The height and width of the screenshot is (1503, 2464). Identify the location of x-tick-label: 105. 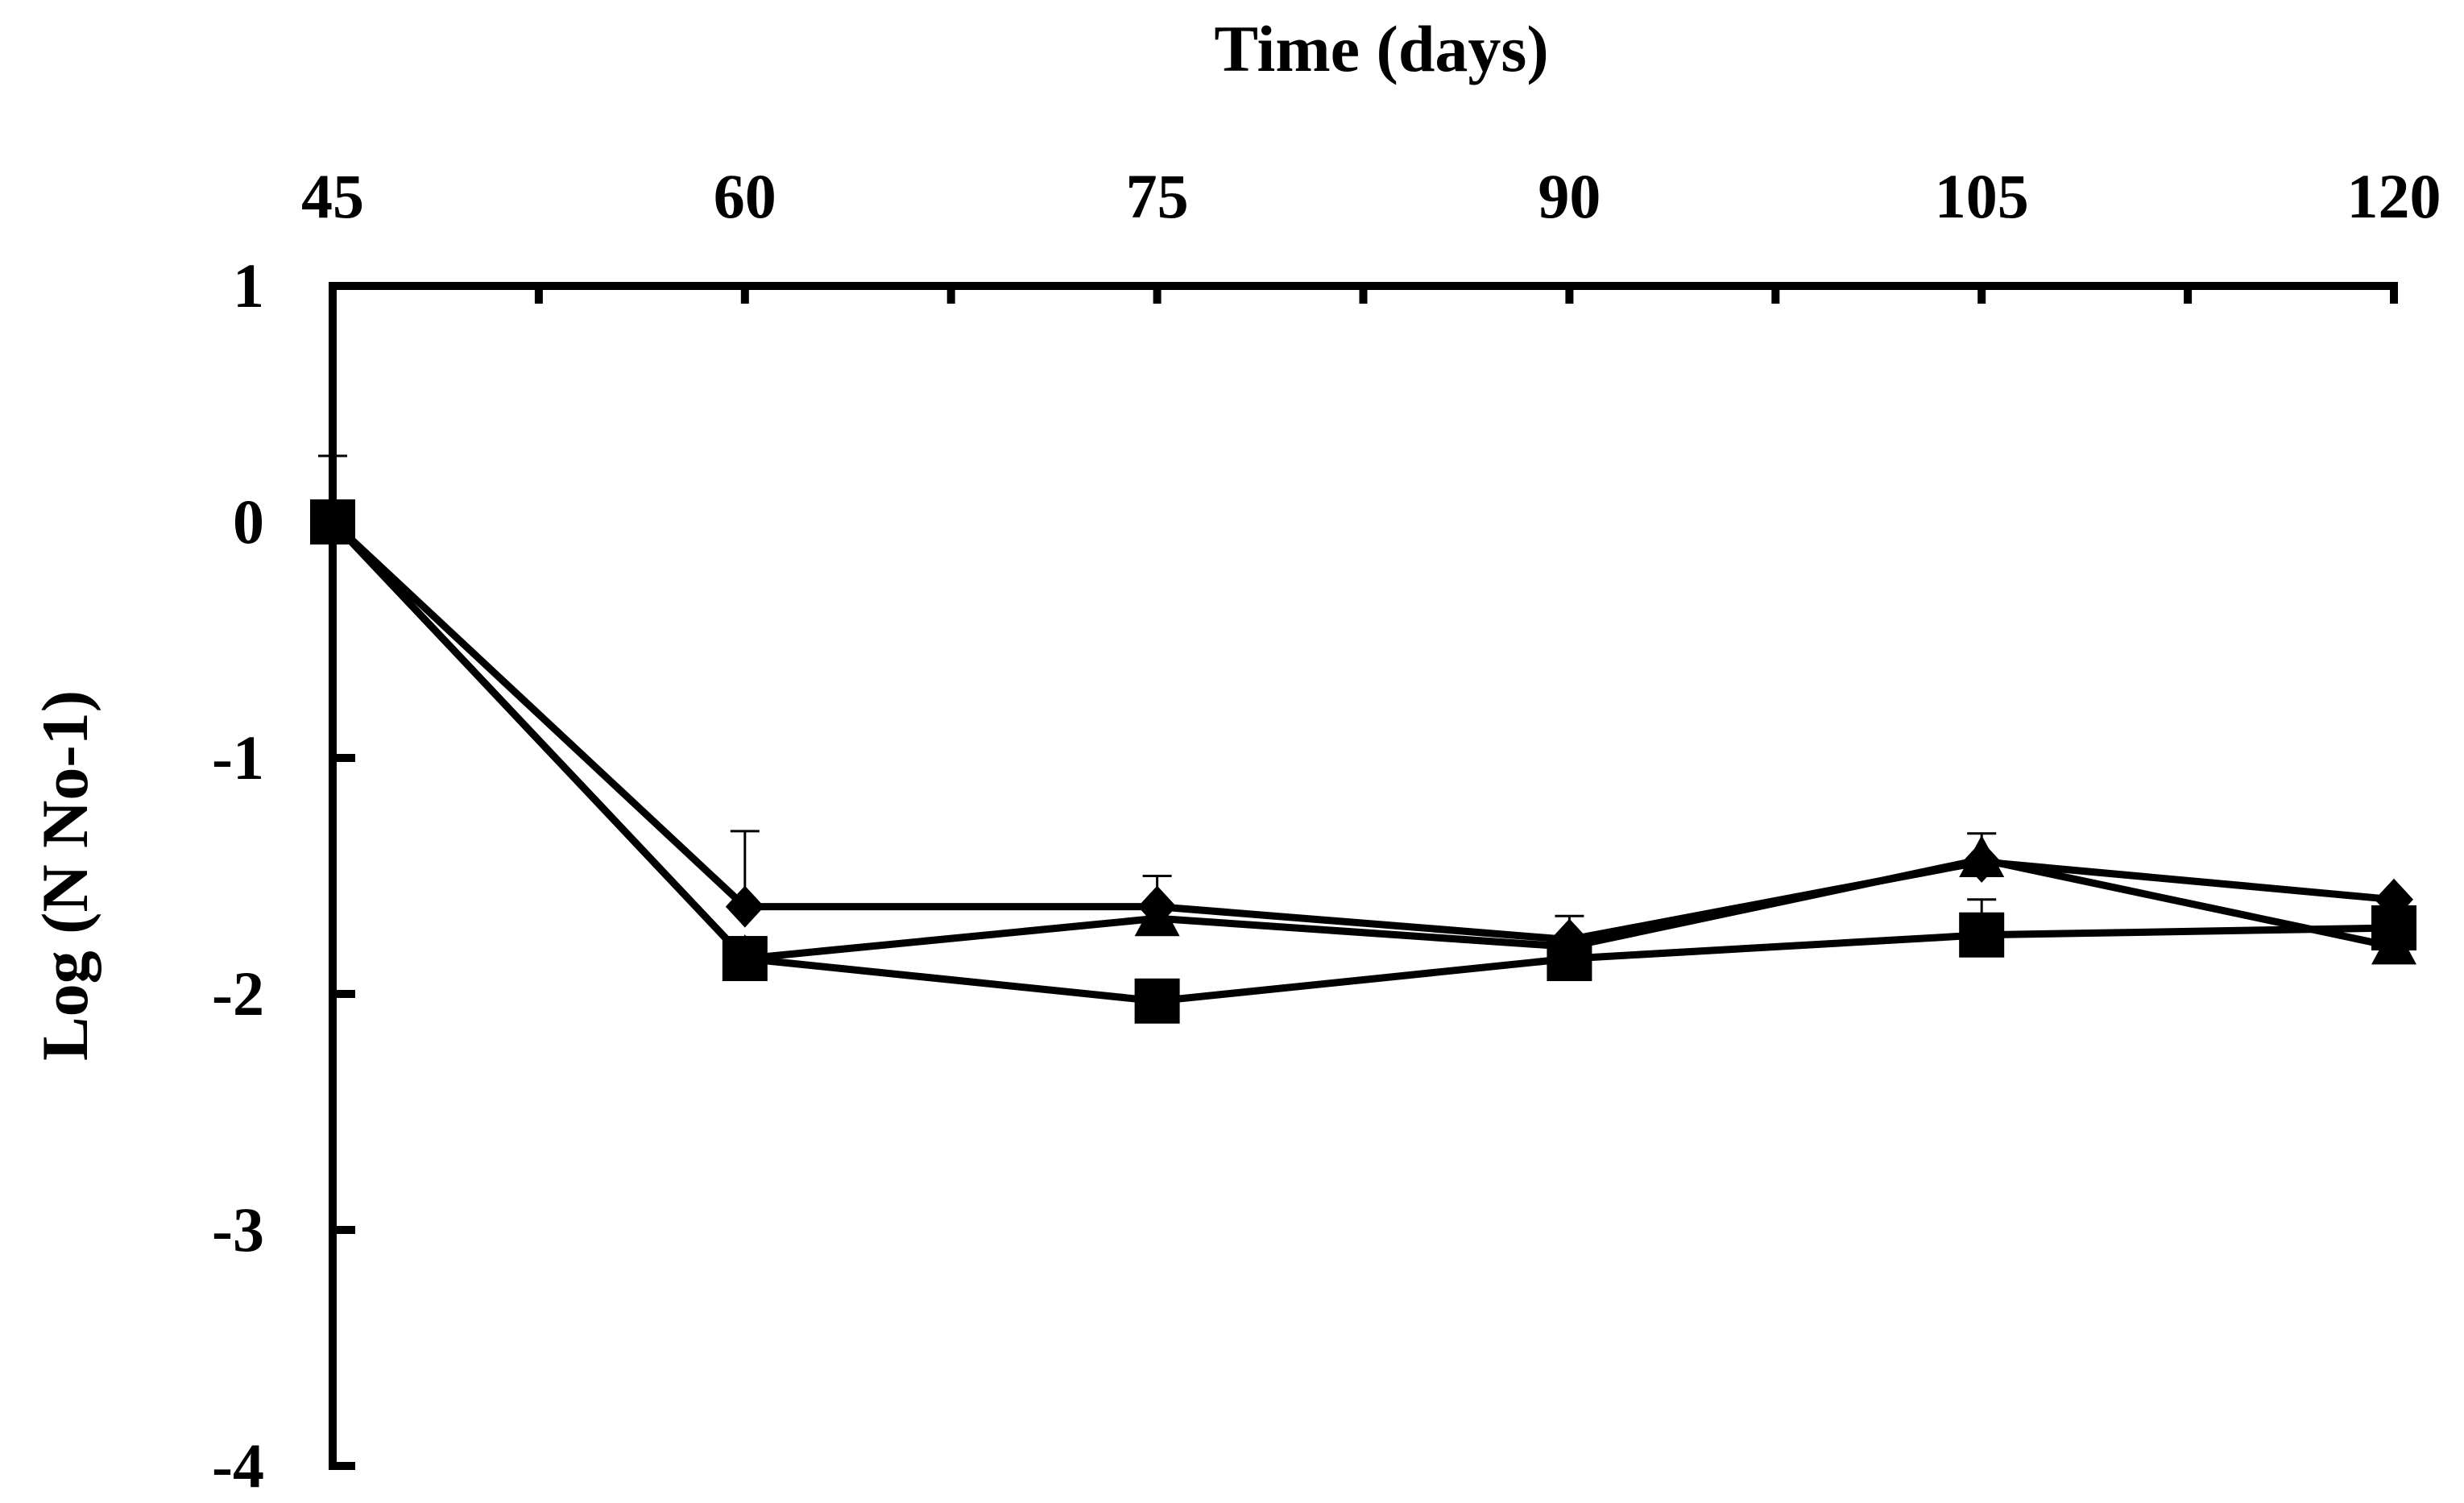
(1982, 196).